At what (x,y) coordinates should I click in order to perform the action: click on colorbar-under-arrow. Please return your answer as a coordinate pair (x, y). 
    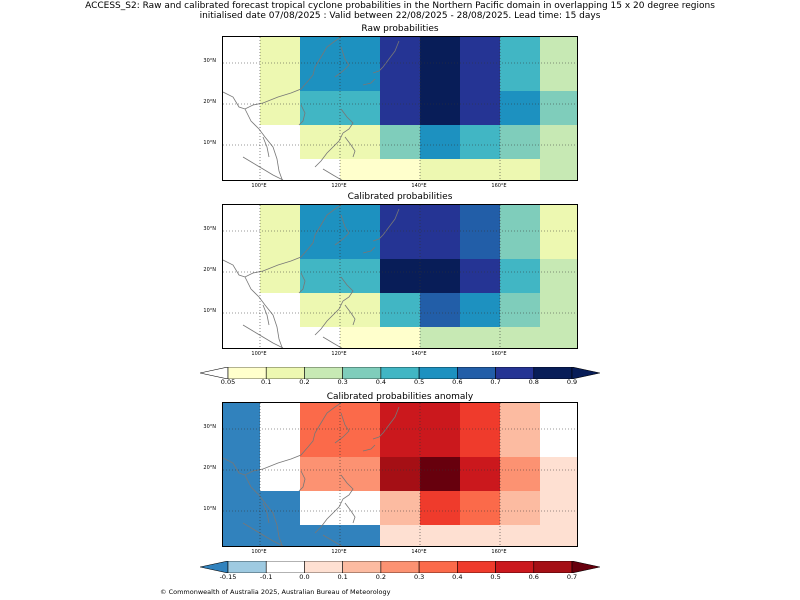
    Looking at the image, I should click on (214, 567).